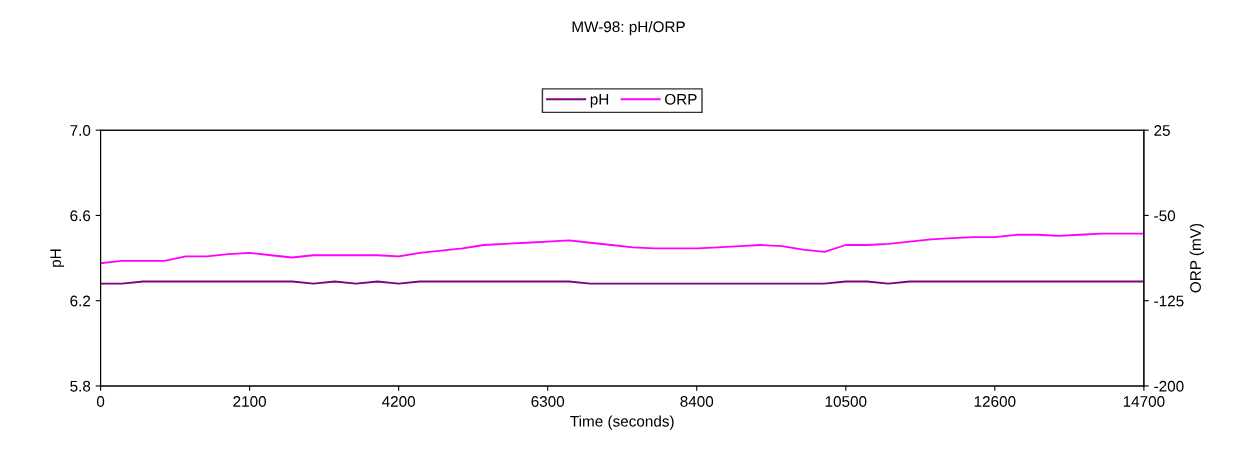  Describe the element at coordinates (399, 401) in the screenshot. I see `x-tick-label: 4200` at that location.